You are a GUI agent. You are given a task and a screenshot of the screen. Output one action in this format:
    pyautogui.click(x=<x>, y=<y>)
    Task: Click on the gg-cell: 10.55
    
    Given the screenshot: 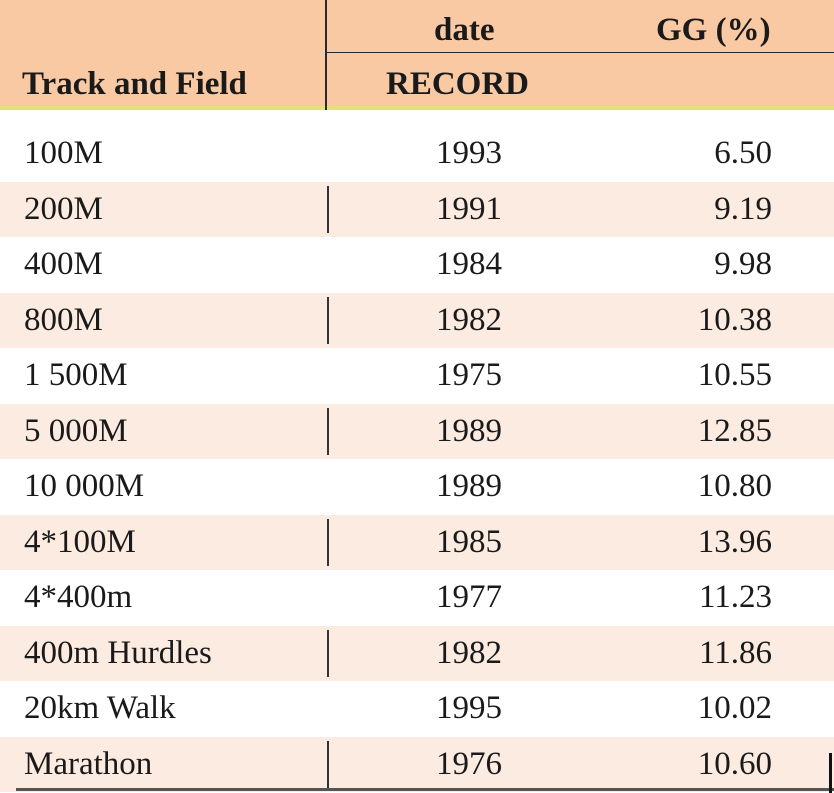 What is the action you would take?
    pyautogui.click(x=734, y=375)
    